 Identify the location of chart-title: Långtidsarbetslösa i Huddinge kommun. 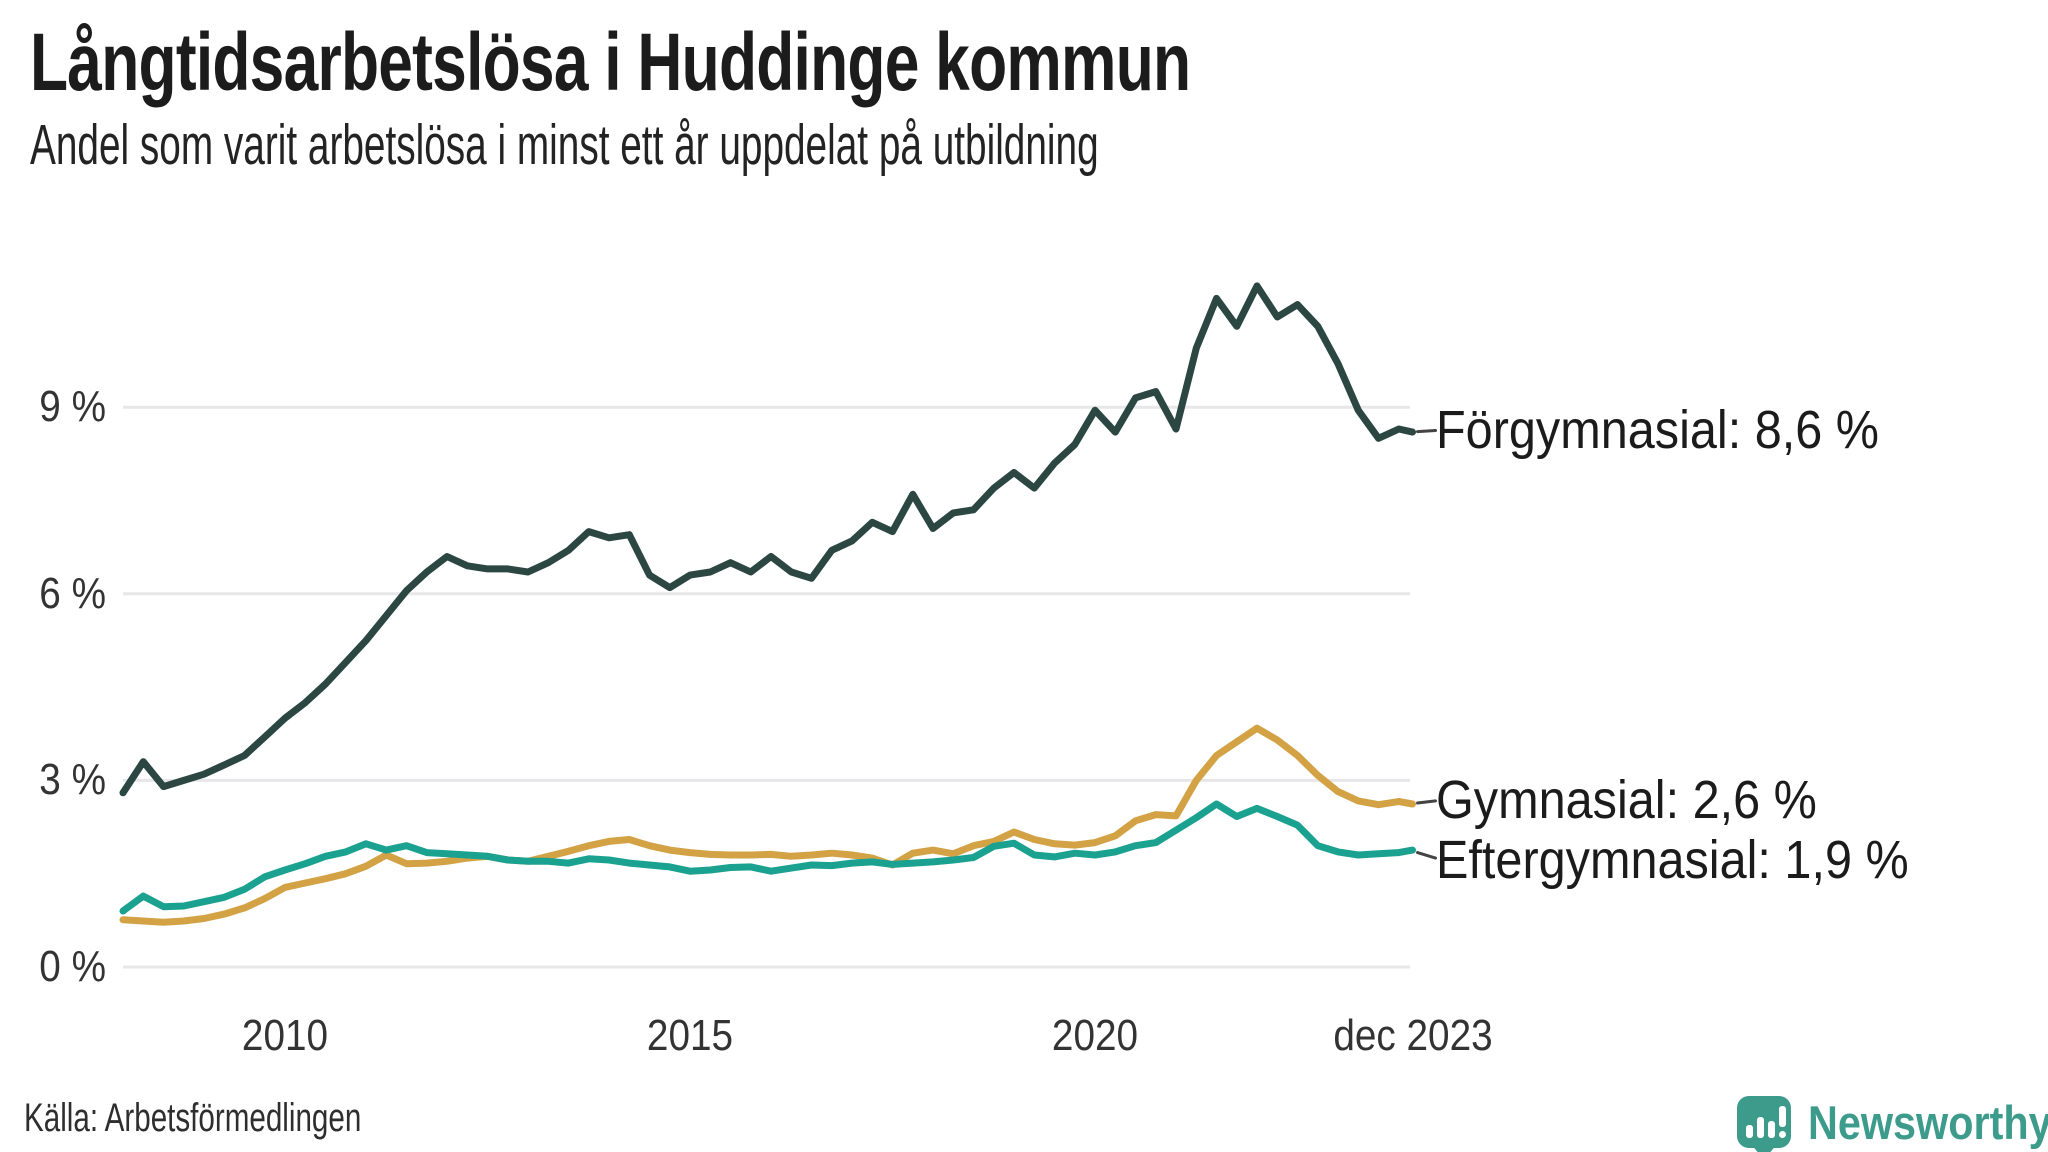
(610, 62).